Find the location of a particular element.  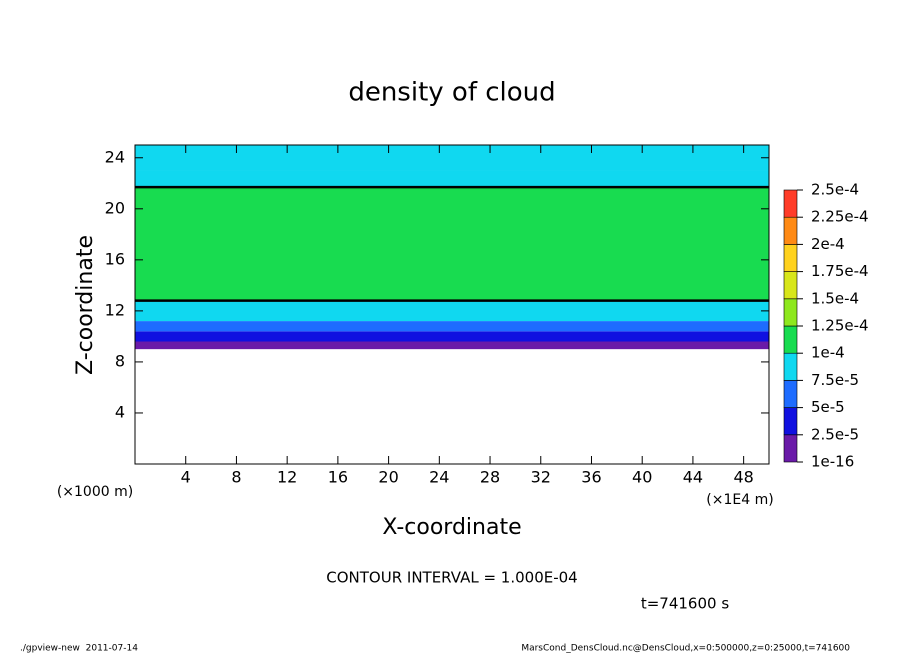

x-tick-label: 48 is located at coordinates (743, 477).